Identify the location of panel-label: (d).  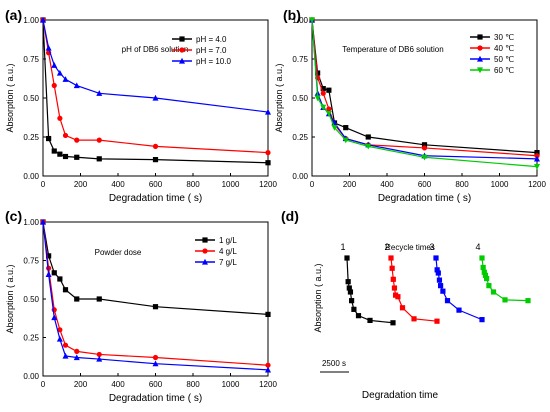
(290, 216).